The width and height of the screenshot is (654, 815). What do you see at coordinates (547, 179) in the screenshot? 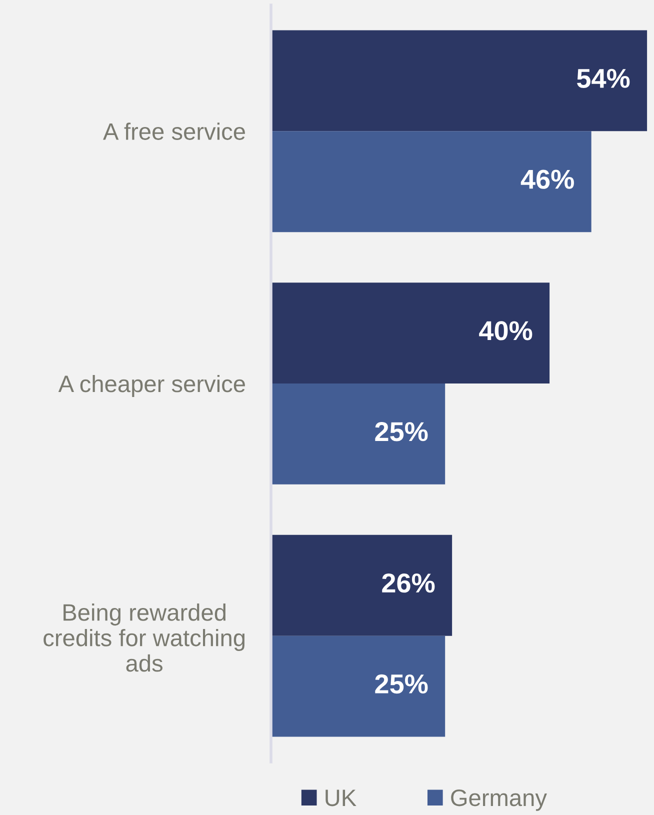
I see `data-label: 46%` at bounding box center [547, 179].